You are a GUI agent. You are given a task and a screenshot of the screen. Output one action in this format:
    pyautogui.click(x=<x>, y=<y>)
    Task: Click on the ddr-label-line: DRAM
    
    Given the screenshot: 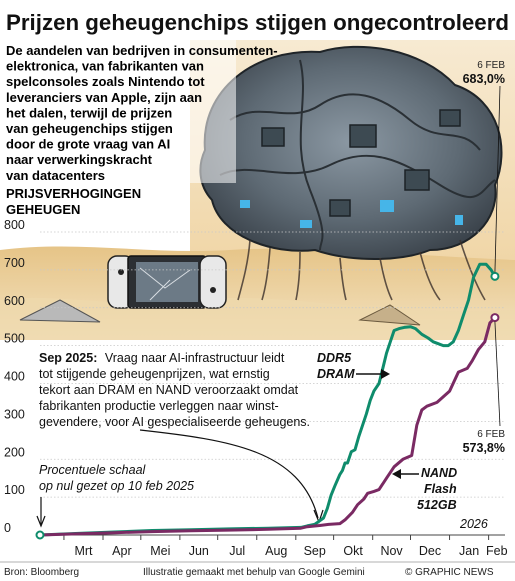 What is the action you would take?
    pyautogui.click(x=336, y=374)
    